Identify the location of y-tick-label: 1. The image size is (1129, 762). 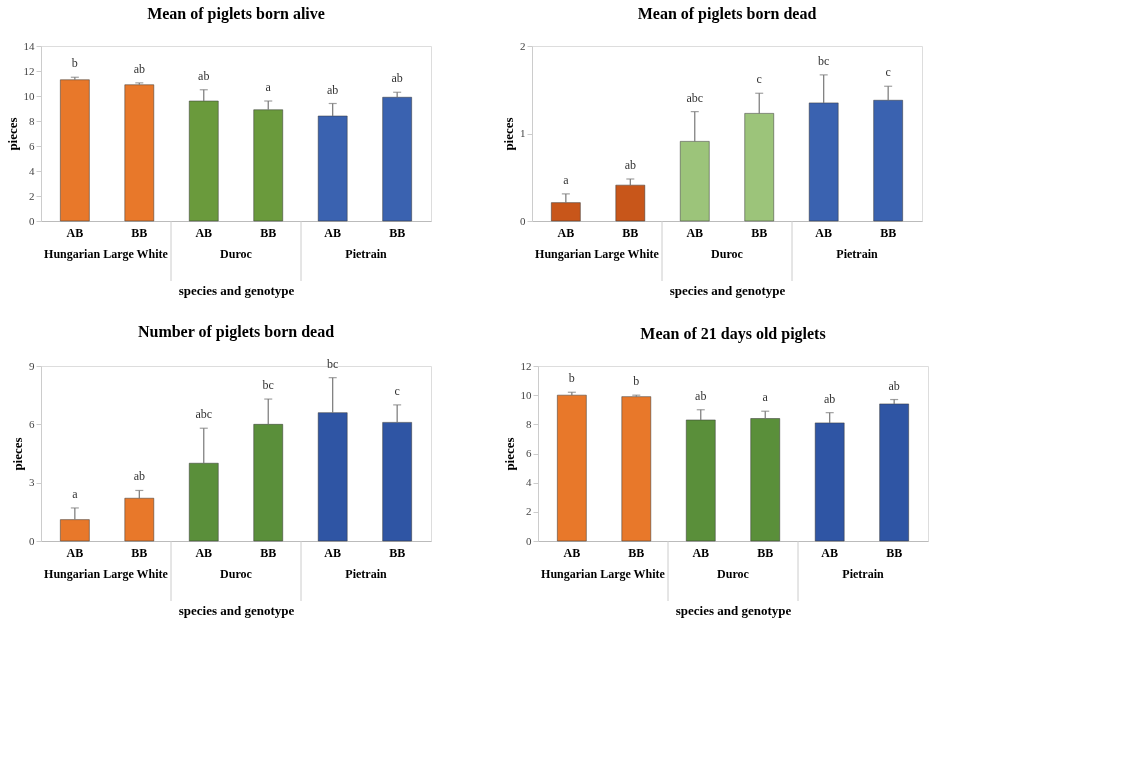
(523, 133).